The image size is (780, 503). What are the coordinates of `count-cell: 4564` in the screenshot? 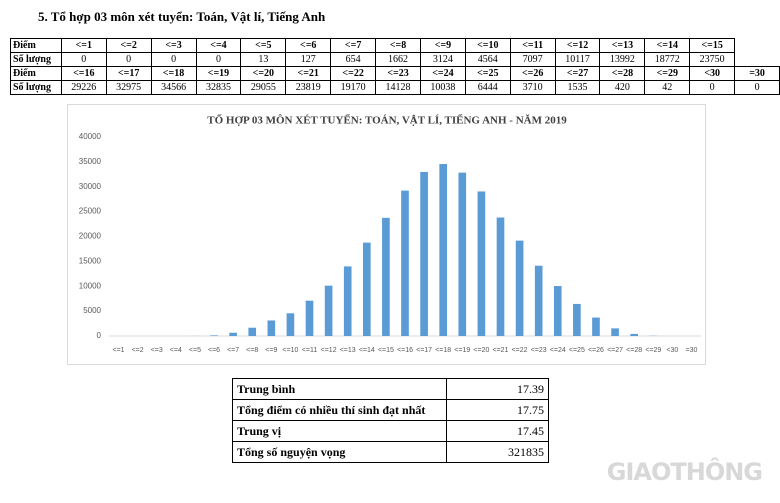 It's located at (487, 59).